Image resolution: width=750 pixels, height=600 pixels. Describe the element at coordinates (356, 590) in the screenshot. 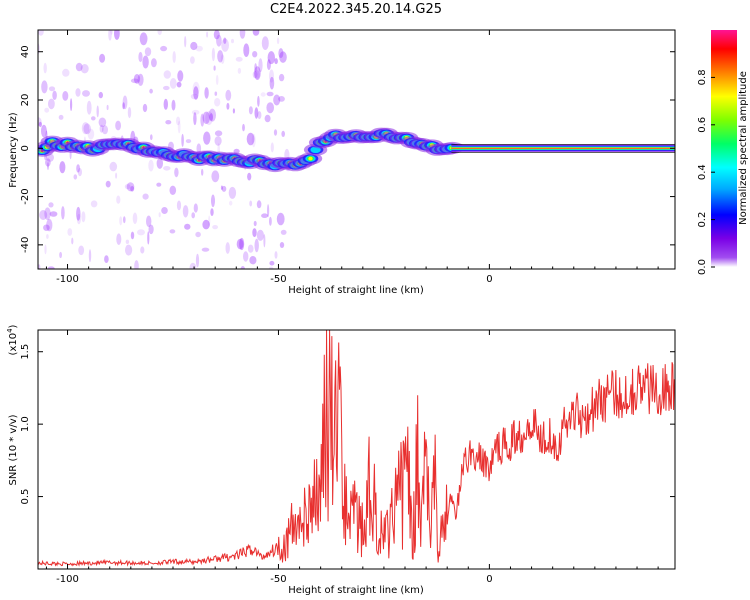

I see `snr-xlabel: Height of straight line (km)` at that location.